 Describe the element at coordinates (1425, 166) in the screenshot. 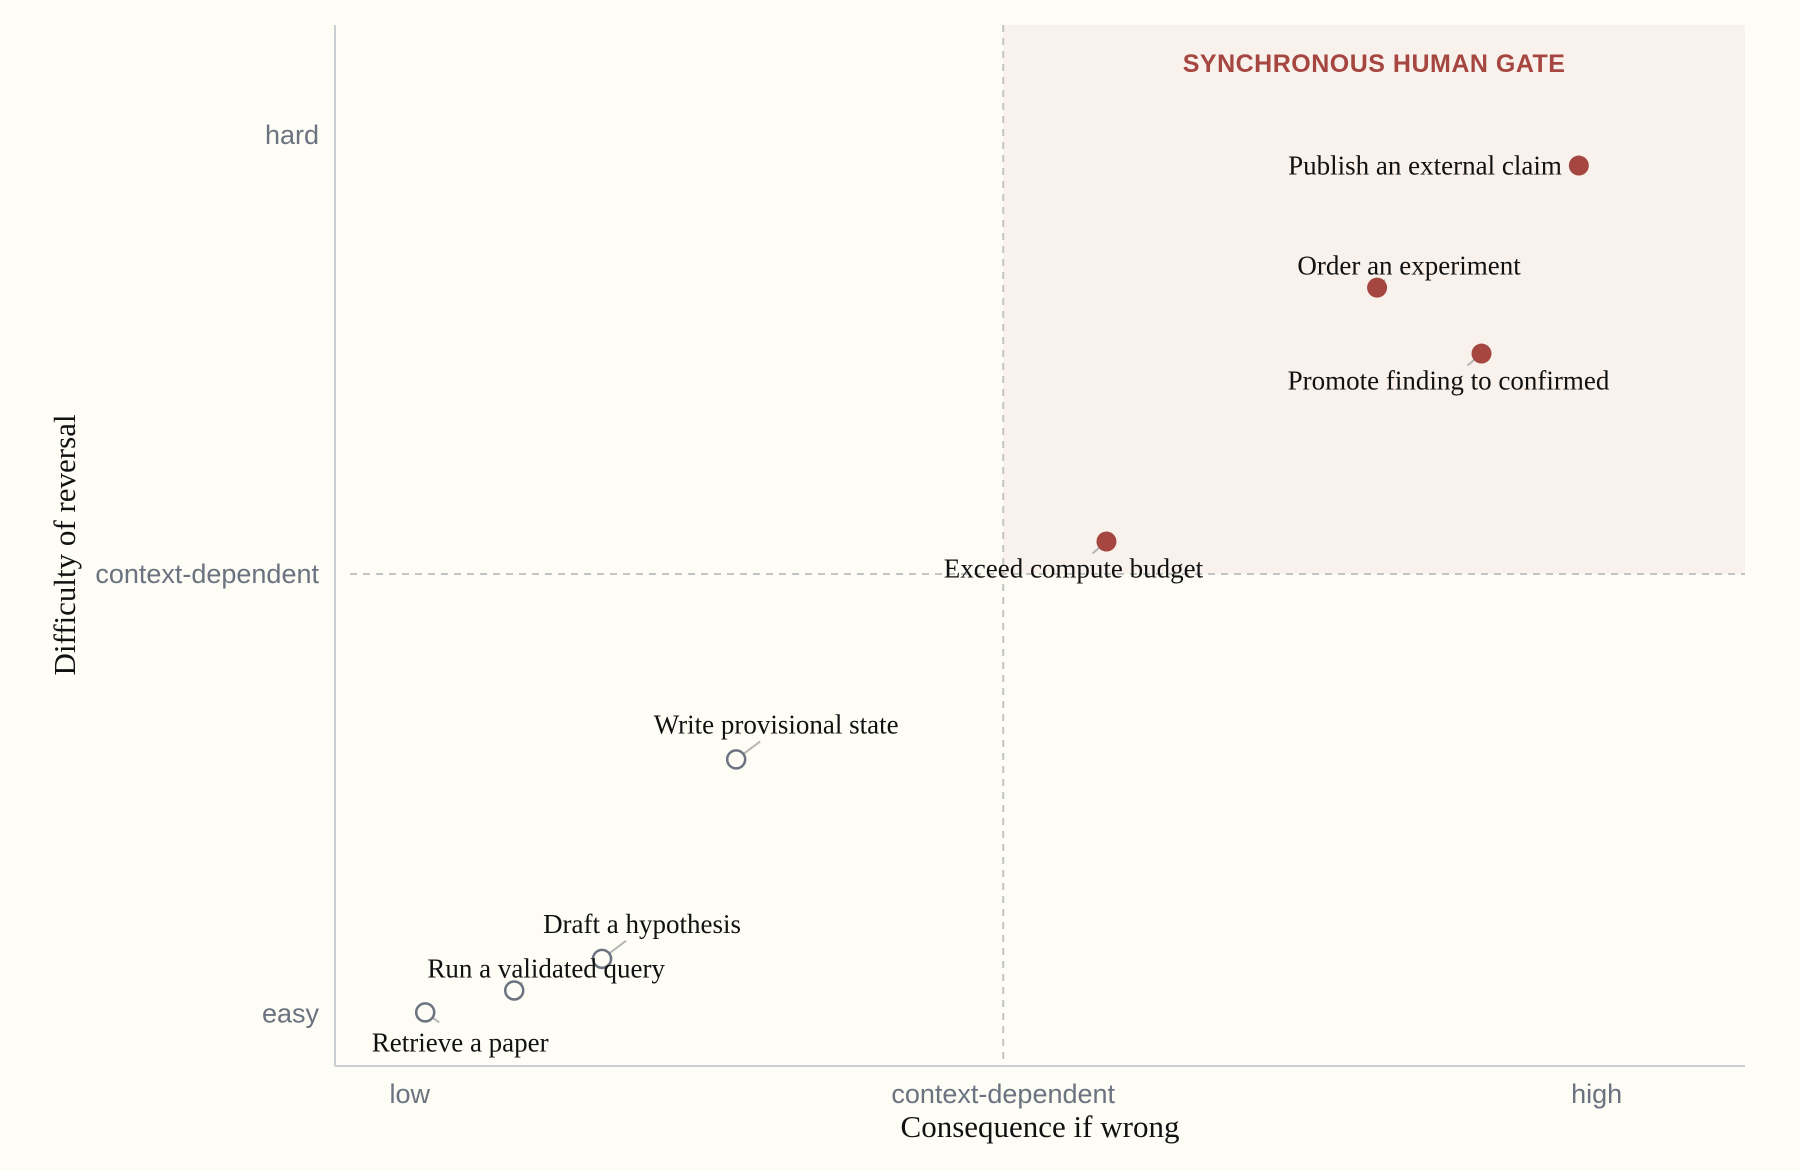

I see `point-label: Publish an external claim` at that location.